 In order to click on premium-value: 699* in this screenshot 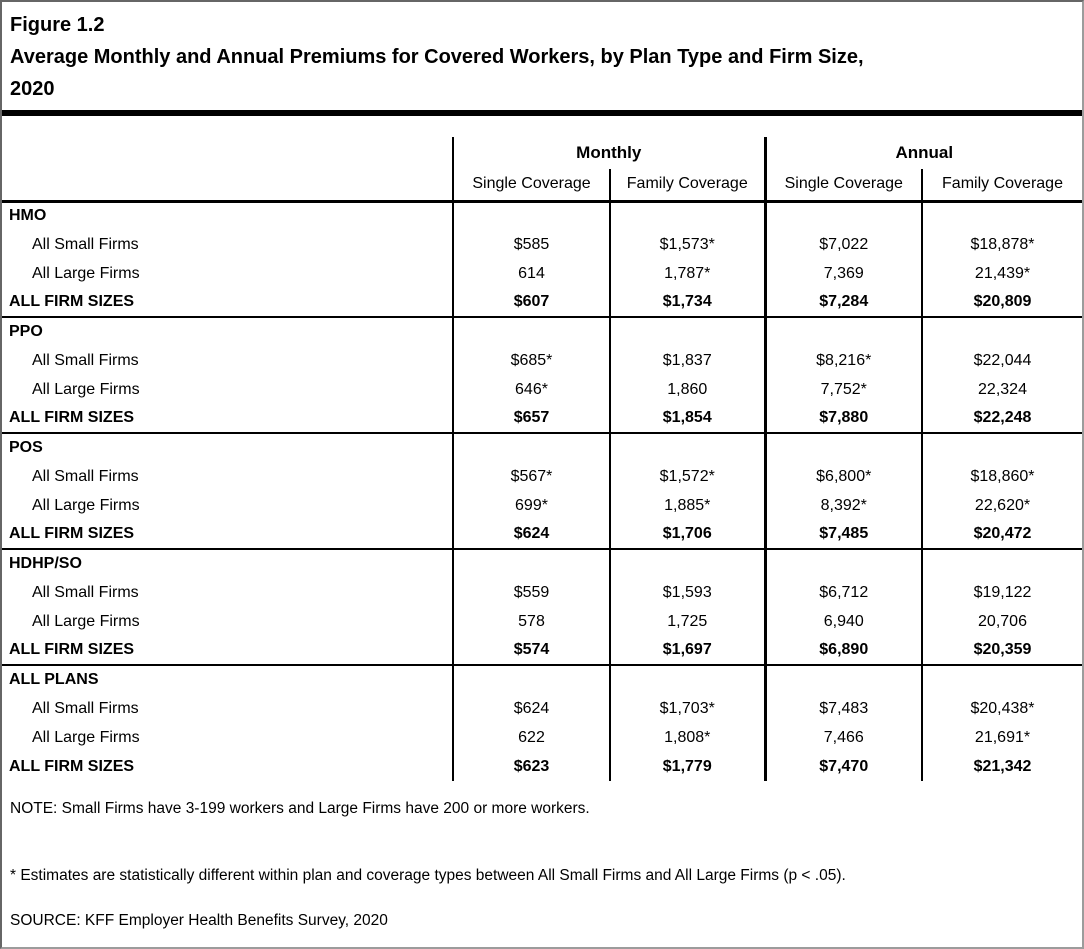, I will do `click(532, 505)`.